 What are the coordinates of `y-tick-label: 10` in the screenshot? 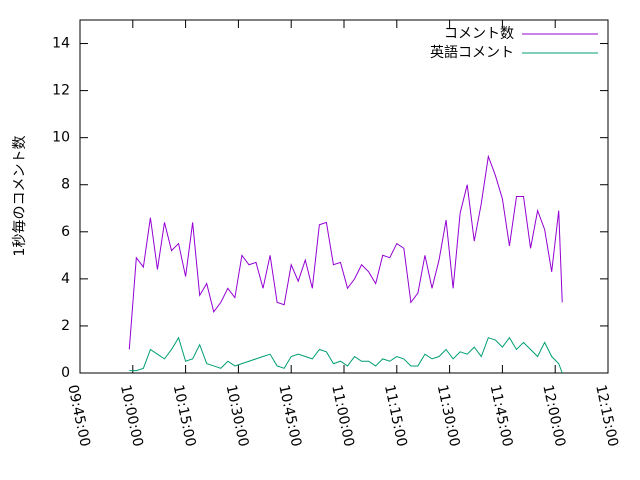 It's located at (61, 138).